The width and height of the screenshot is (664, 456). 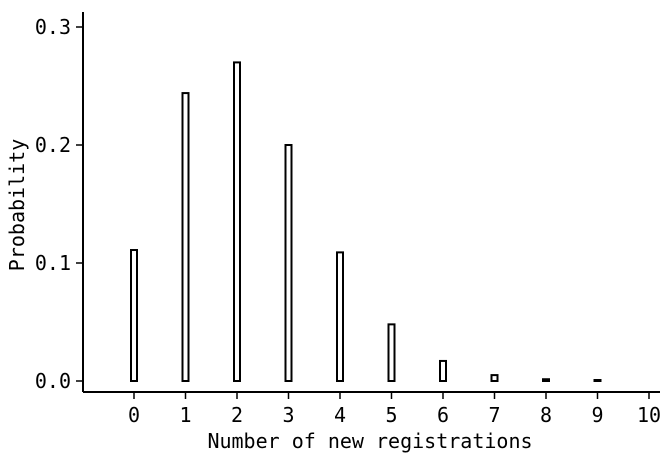 I want to click on x-tick-label: 3, so click(x=288, y=415).